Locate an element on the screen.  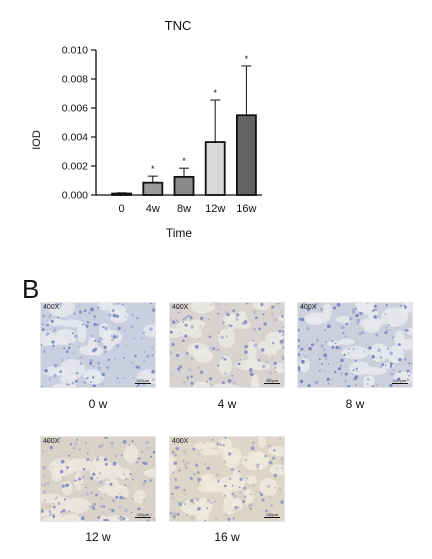
x-tick-label: 0 is located at coordinates (122, 209).